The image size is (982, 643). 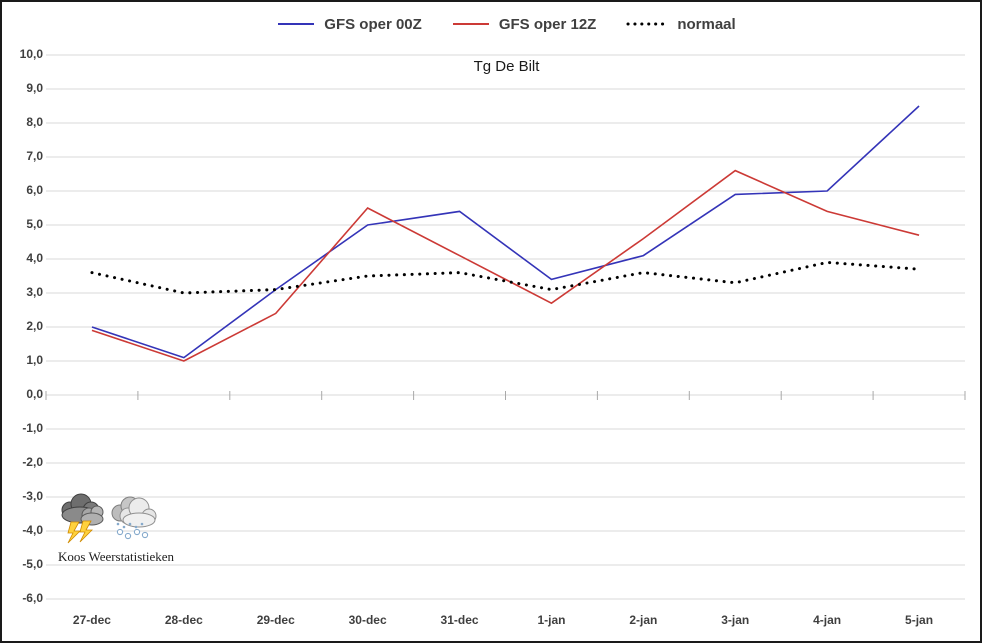 What do you see at coordinates (34, 156) in the screenshot?
I see `y-axis-label: 7,0` at bounding box center [34, 156].